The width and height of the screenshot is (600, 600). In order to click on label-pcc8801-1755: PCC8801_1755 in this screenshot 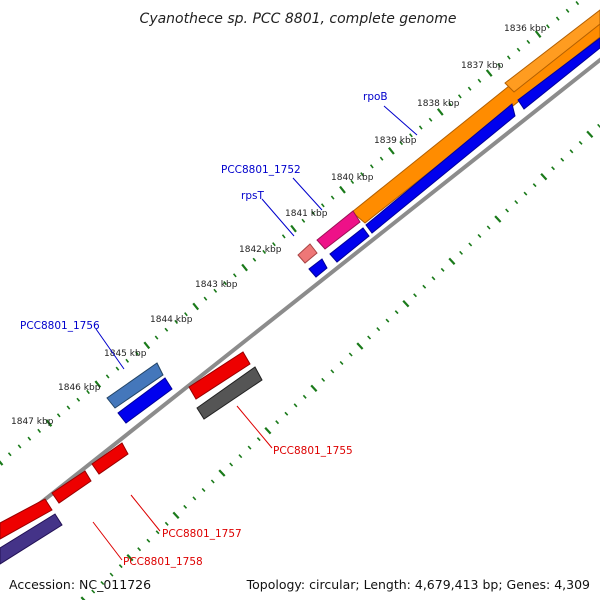, I will do `click(313, 451)`.